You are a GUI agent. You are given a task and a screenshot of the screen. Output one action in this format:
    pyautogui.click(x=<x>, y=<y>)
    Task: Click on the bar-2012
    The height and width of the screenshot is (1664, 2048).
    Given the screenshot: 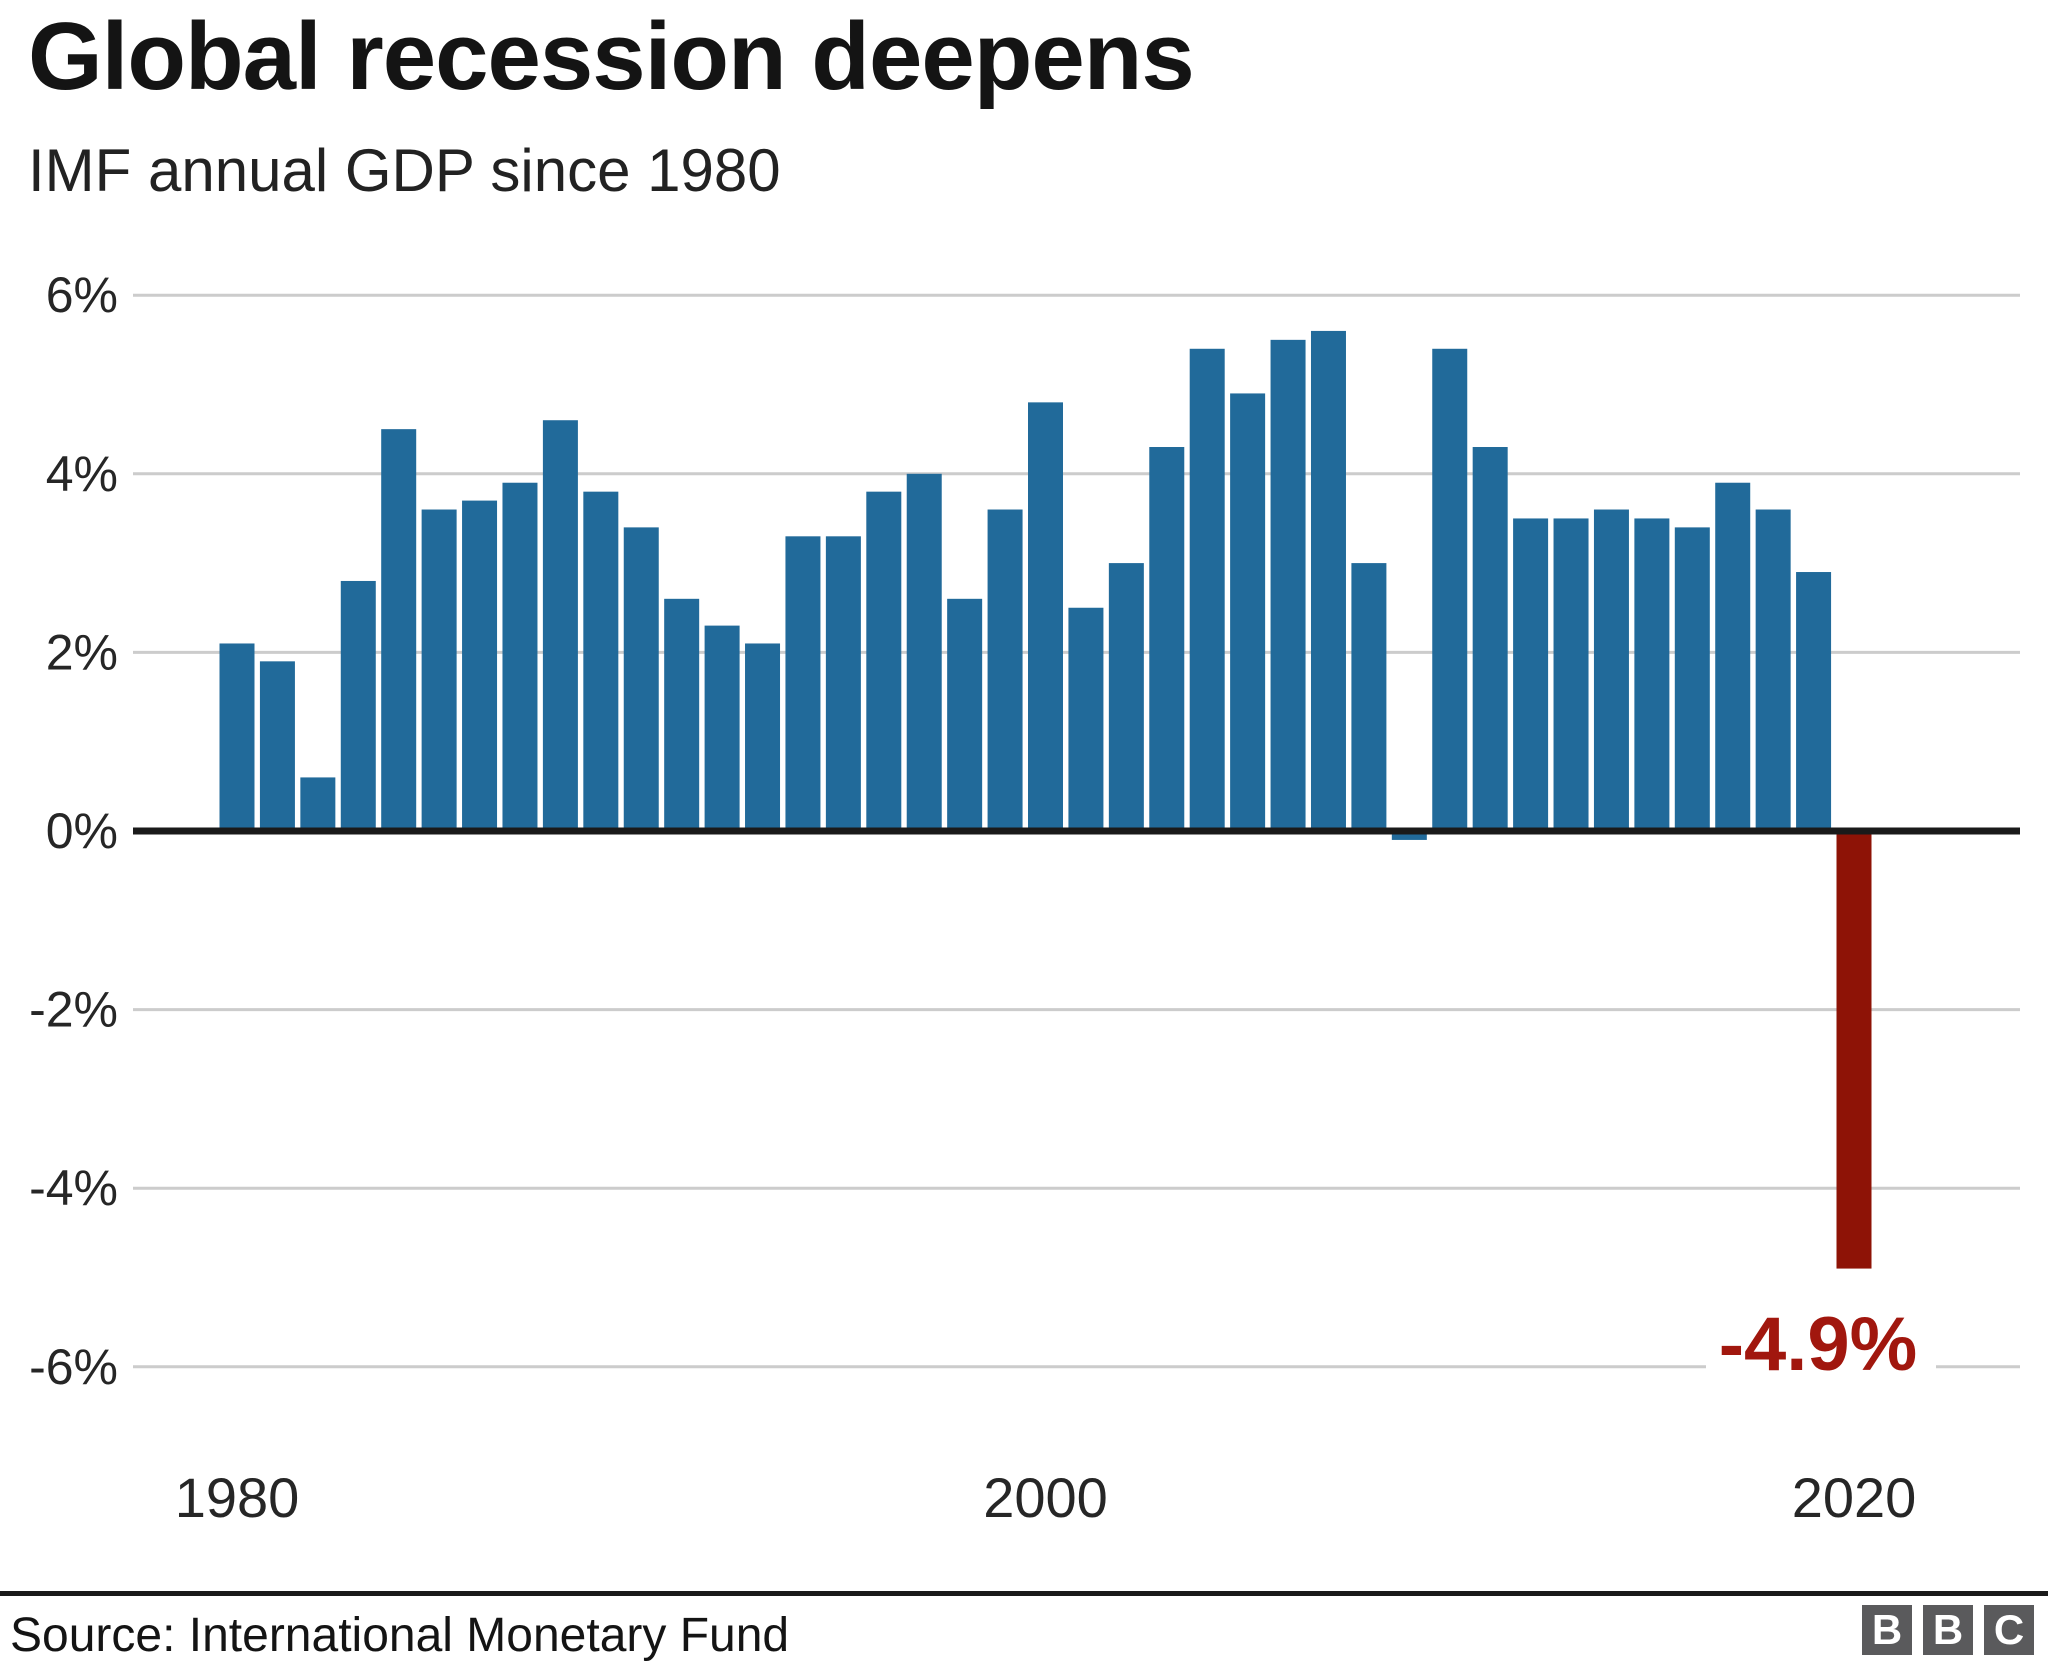 What is the action you would take?
    pyautogui.click(x=1531, y=674)
    